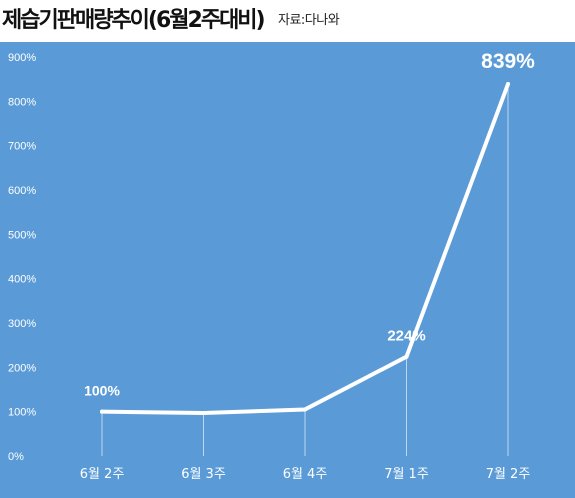 The image size is (575, 498). I want to click on y-tick-label: 400%, so click(22, 280).